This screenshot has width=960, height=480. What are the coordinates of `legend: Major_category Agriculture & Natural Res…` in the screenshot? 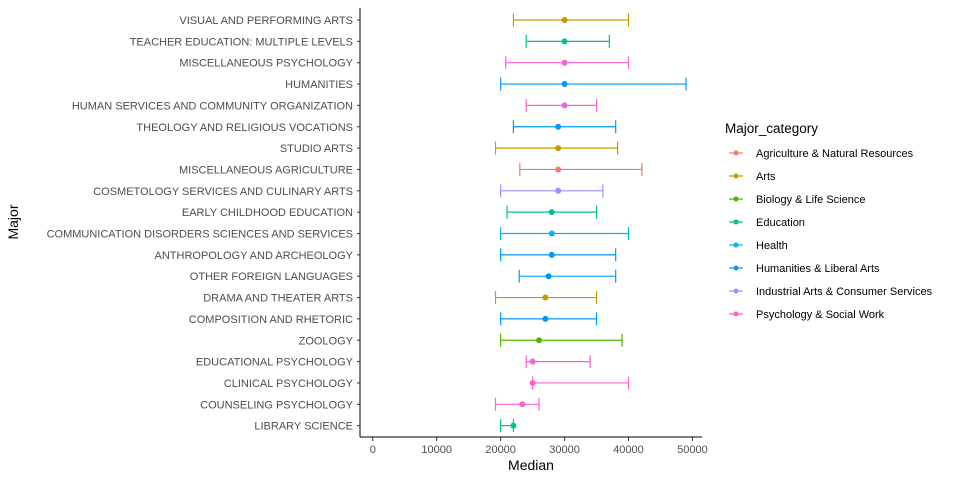 It's located at (829, 221).